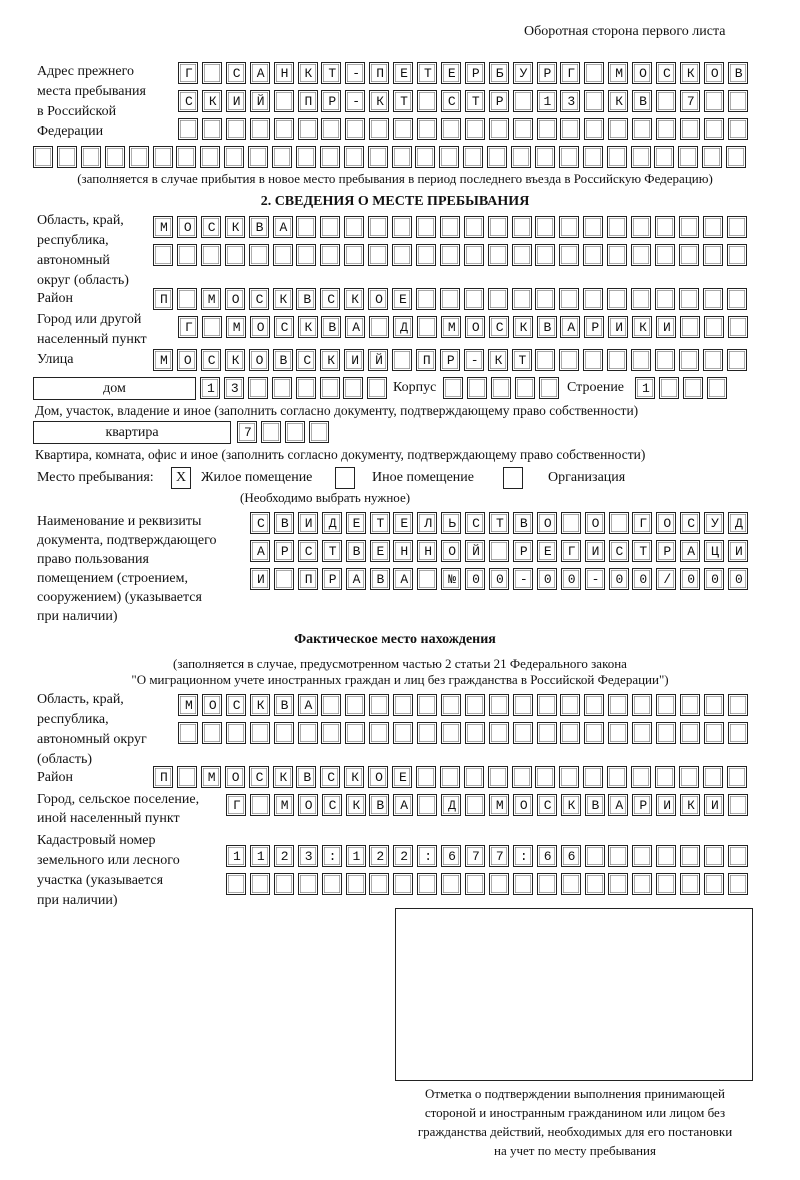 This screenshot has width=800, height=1180. Describe the element at coordinates (55, 777) in the screenshot. I see `actual-district-label: Район` at that location.